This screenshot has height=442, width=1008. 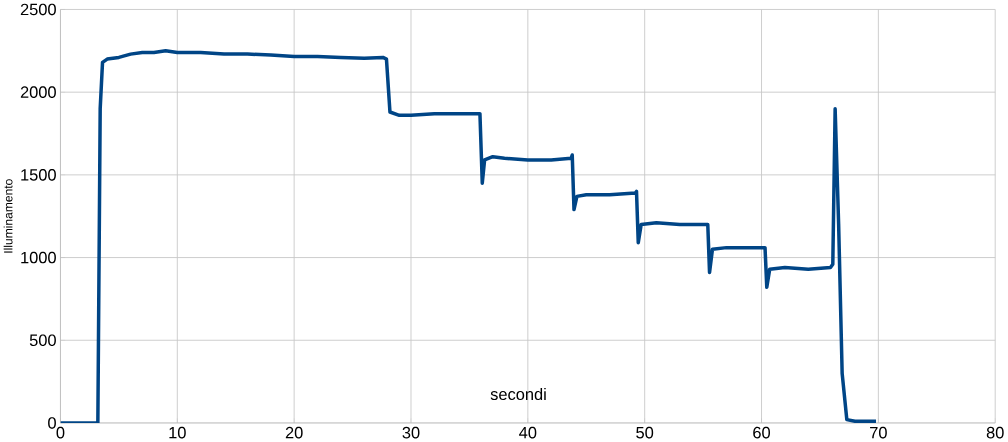 What do you see at coordinates (762, 432) in the screenshot?
I see `x-tick-label: 60` at bounding box center [762, 432].